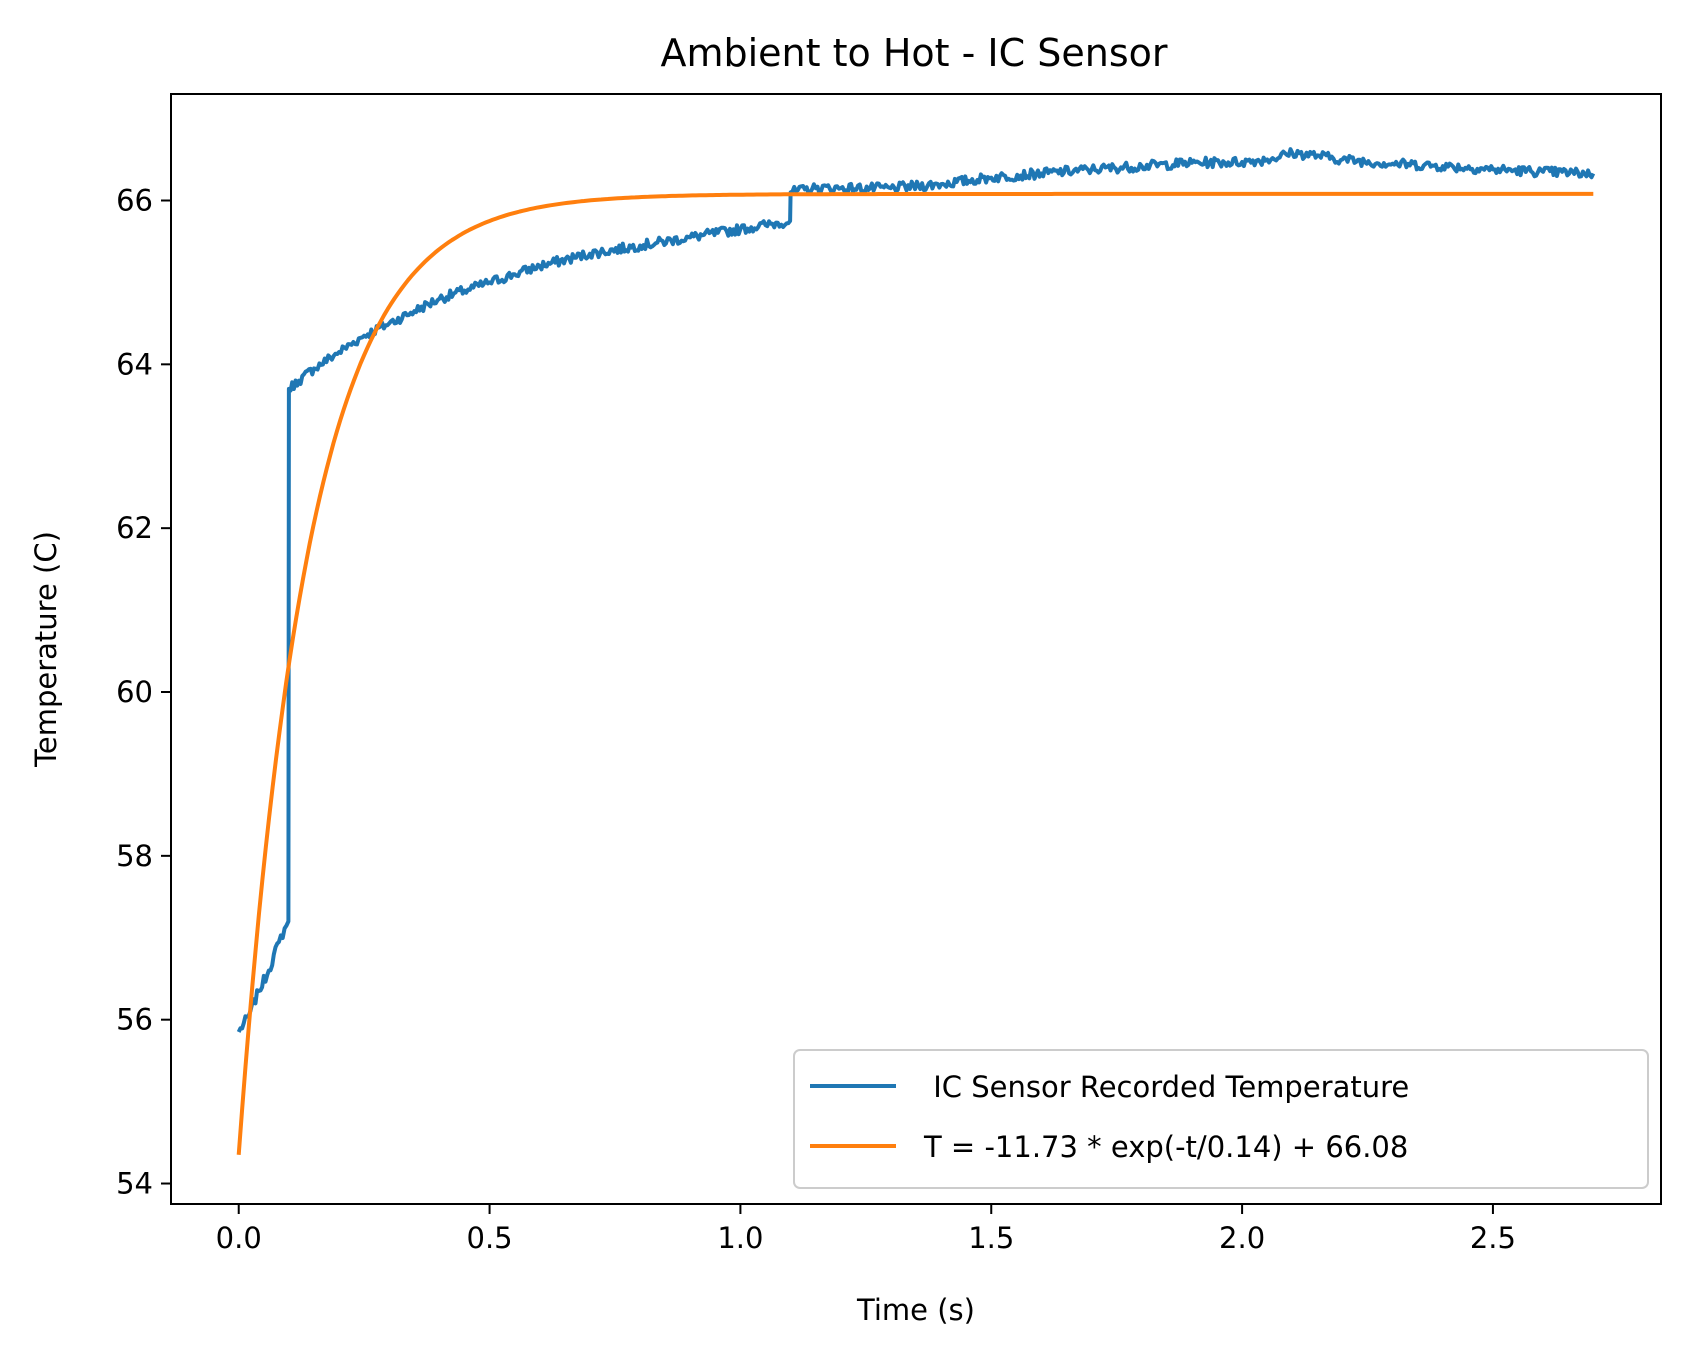 This screenshot has width=1686, height=1357. I want to click on y-axis-title: Temperature (C), so click(46, 649).